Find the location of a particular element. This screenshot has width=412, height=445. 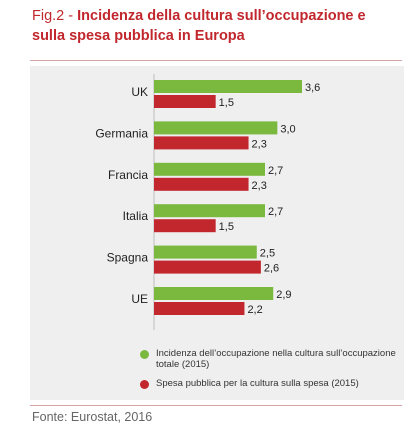

legend-swatch-red is located at coordinates (144, 384).